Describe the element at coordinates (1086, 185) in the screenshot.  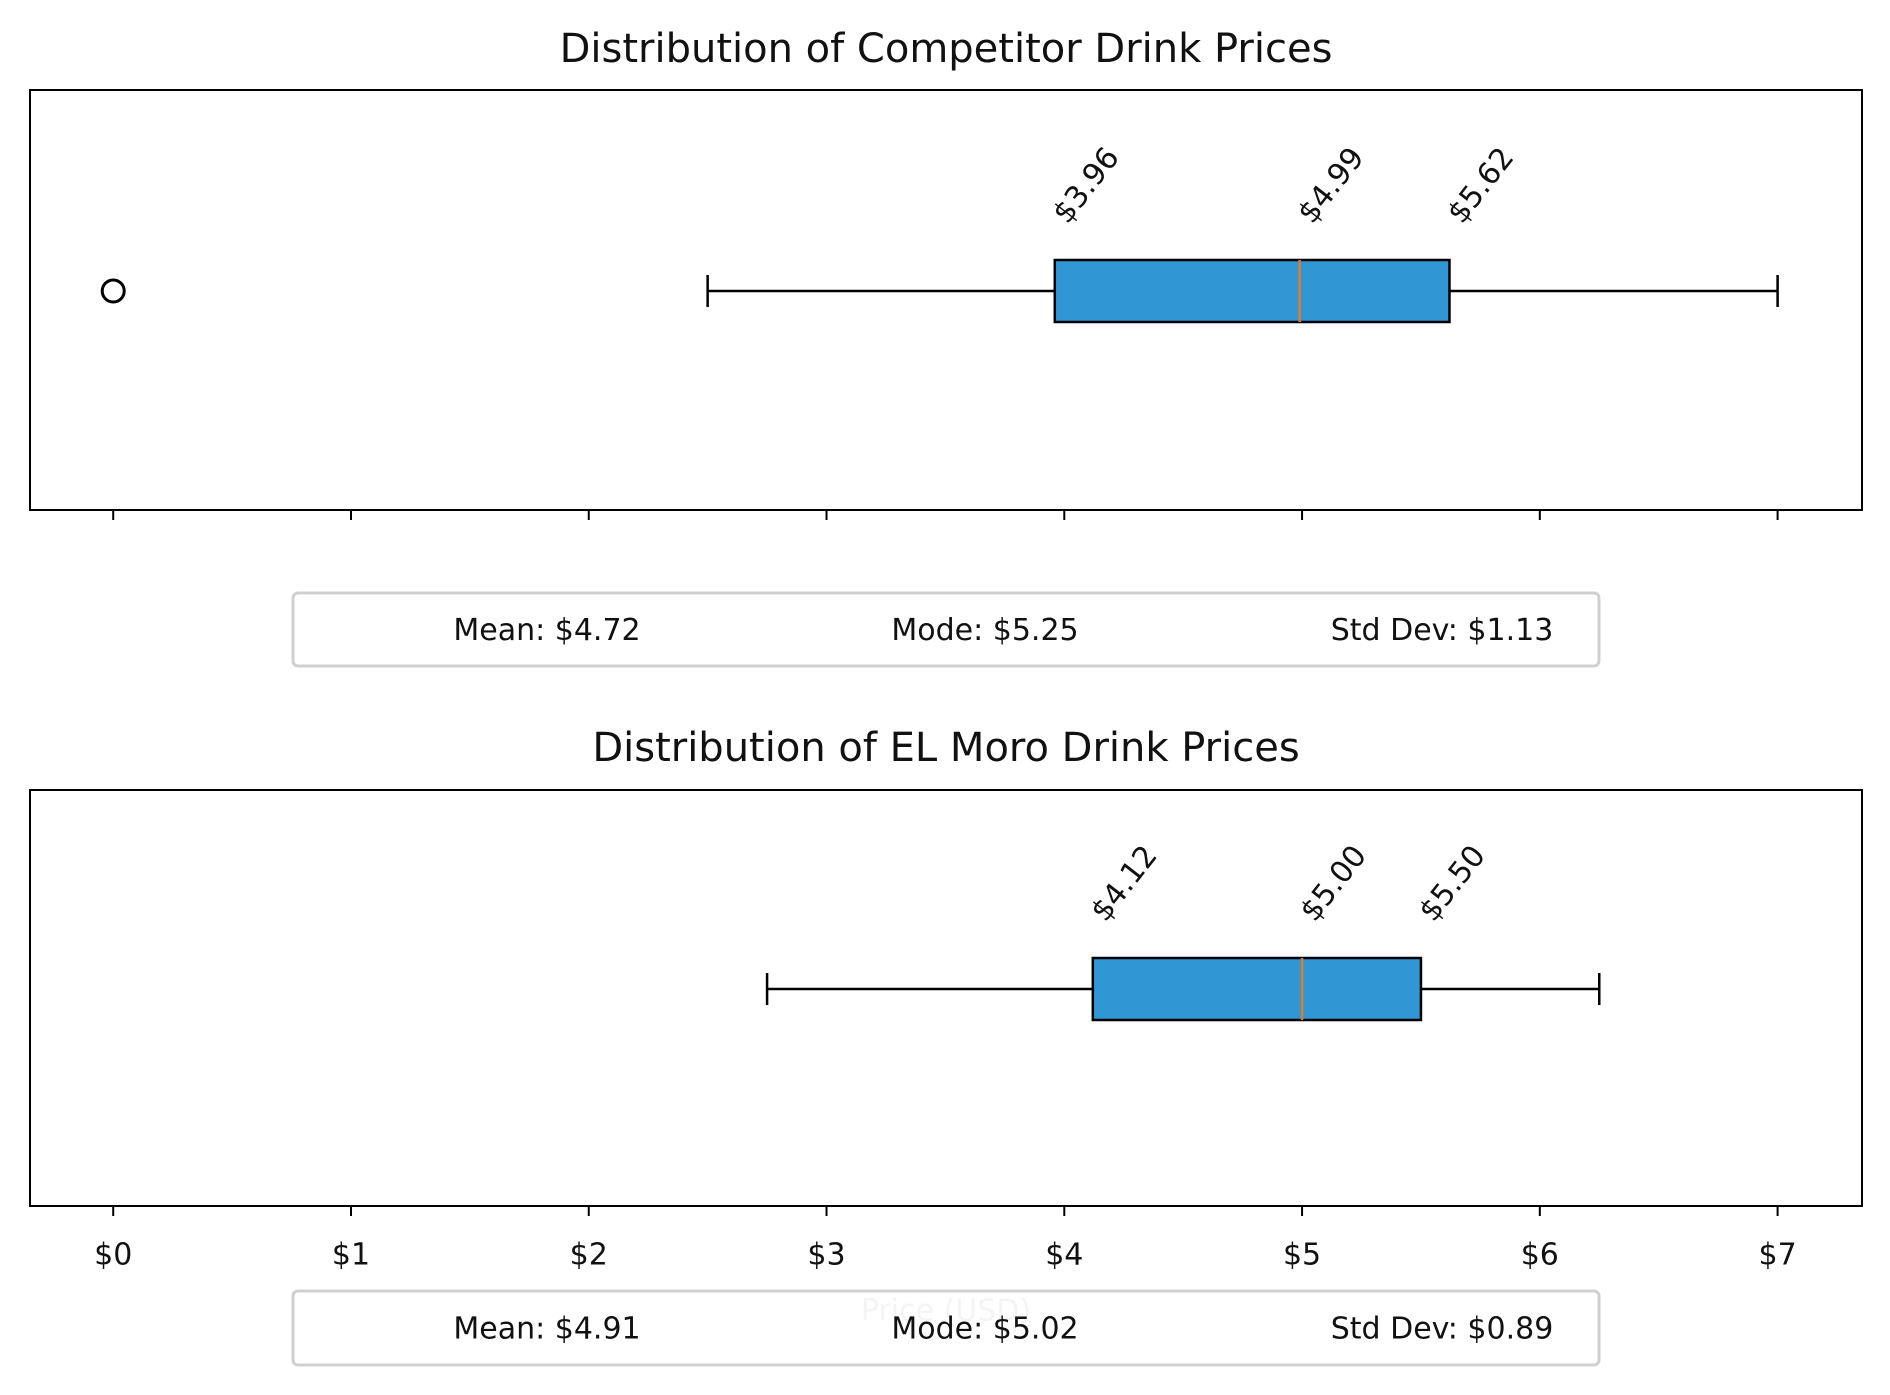
I see `value-label: $3.96` at that location.